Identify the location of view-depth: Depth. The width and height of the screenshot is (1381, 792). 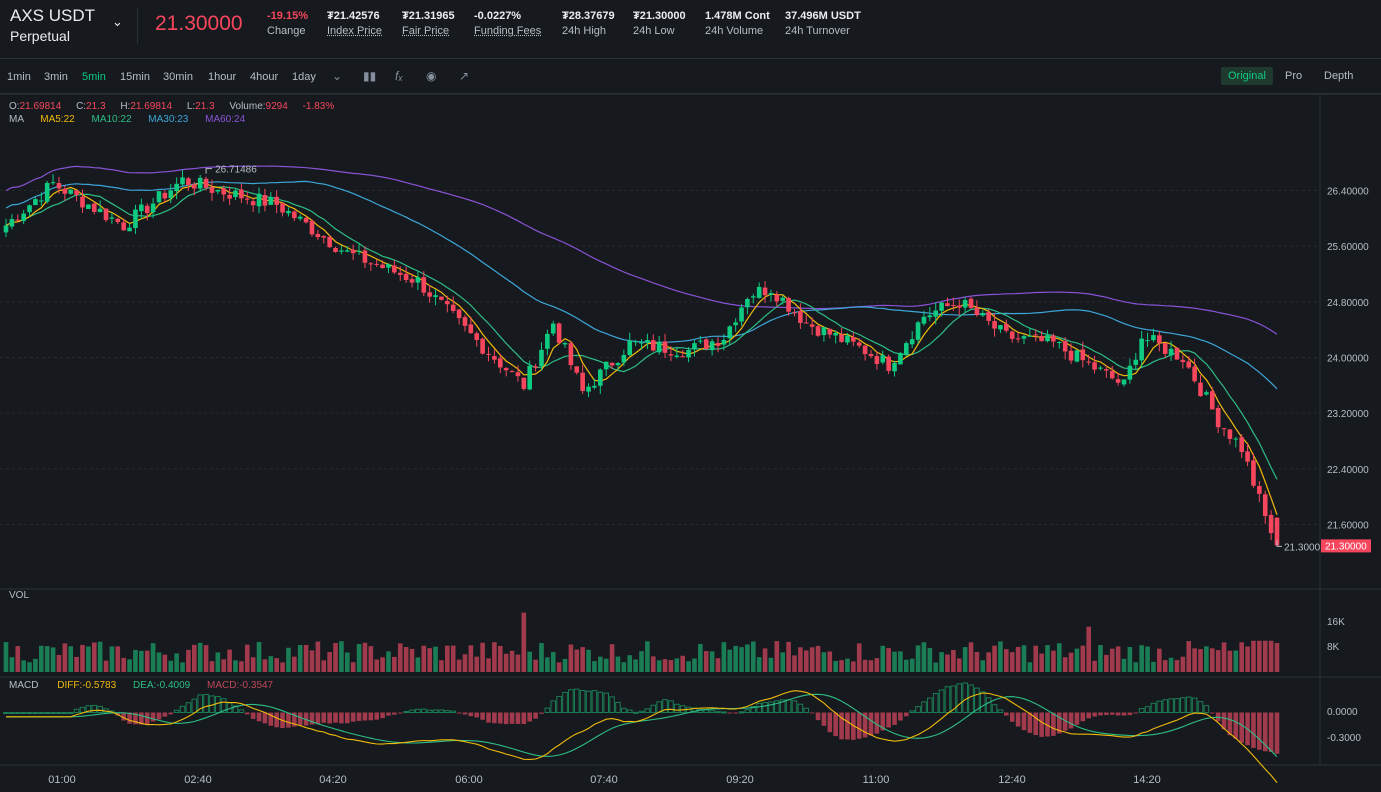
(1339, 76).